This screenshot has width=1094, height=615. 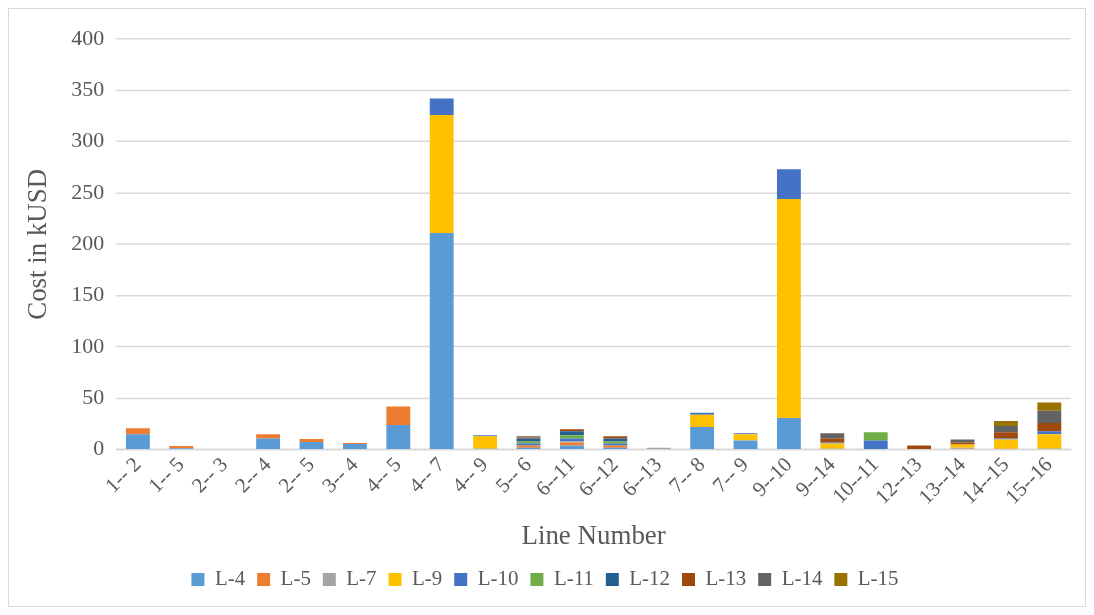 I want to click on legend-label: L-11, so click(x=573, y=578).